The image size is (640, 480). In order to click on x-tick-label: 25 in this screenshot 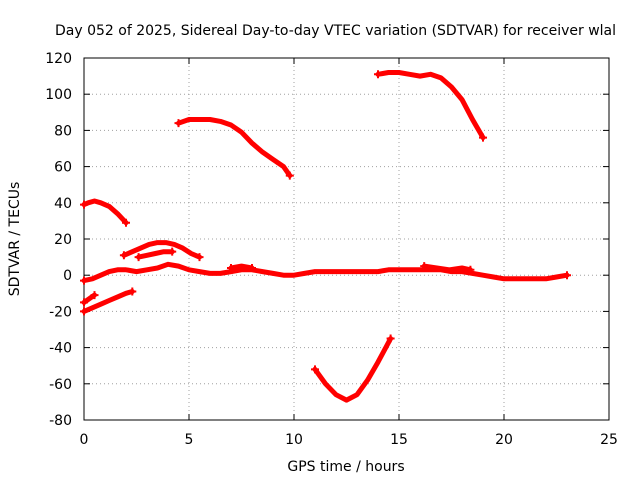, I will do `click(609, 440)`.